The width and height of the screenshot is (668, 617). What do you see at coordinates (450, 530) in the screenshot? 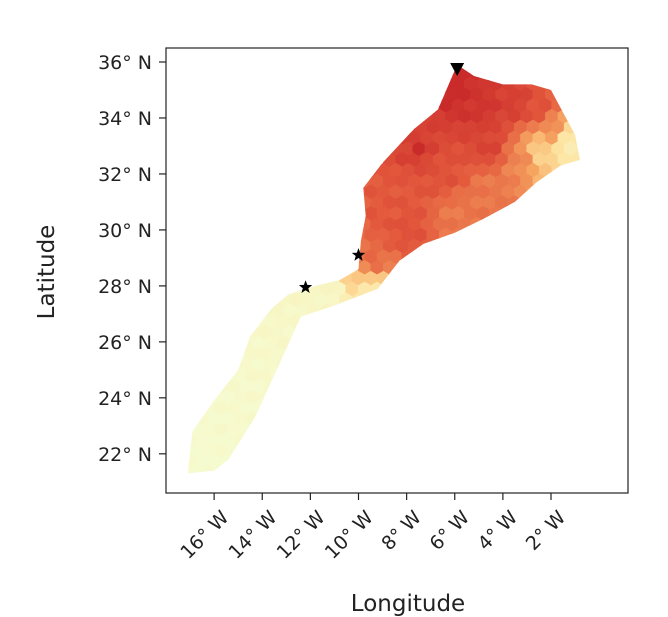
I see `x-tick-label: 6° W` at bounding box center [450, 530].